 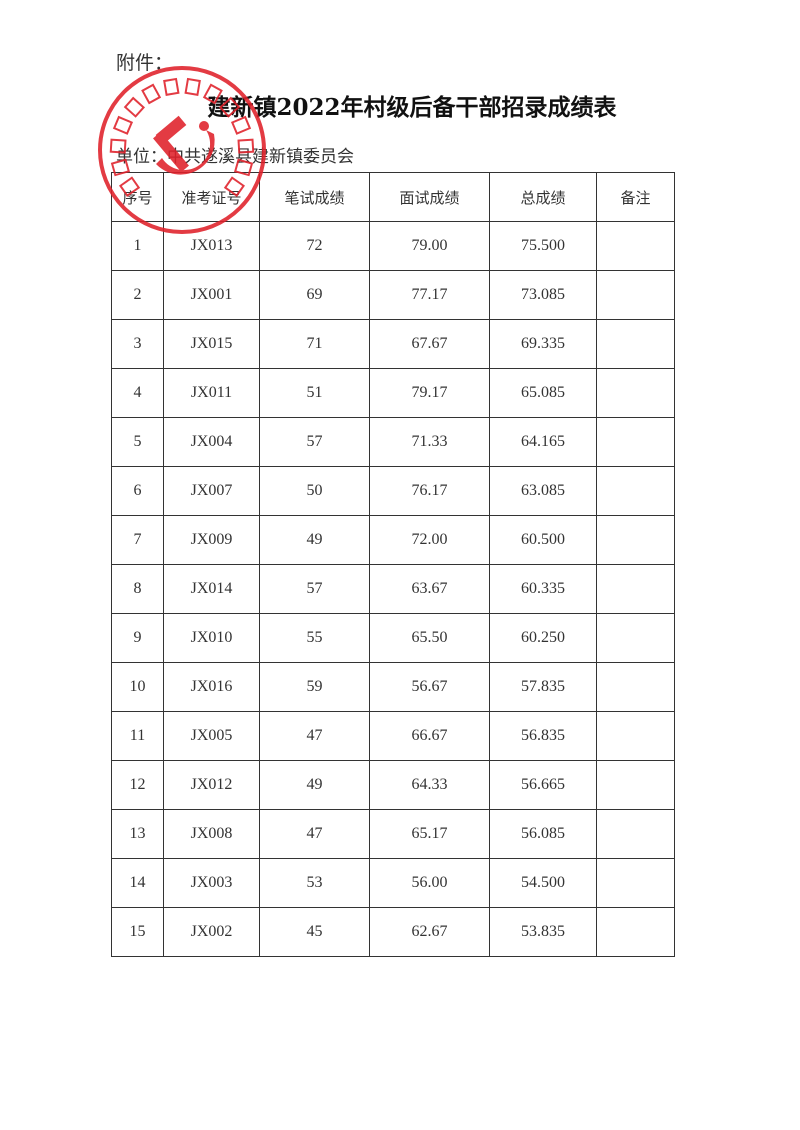 What do you see at coordinates (314, 638) in the screenshot?
I see `cell-written-score: 55` at bounding box center [314, 638].